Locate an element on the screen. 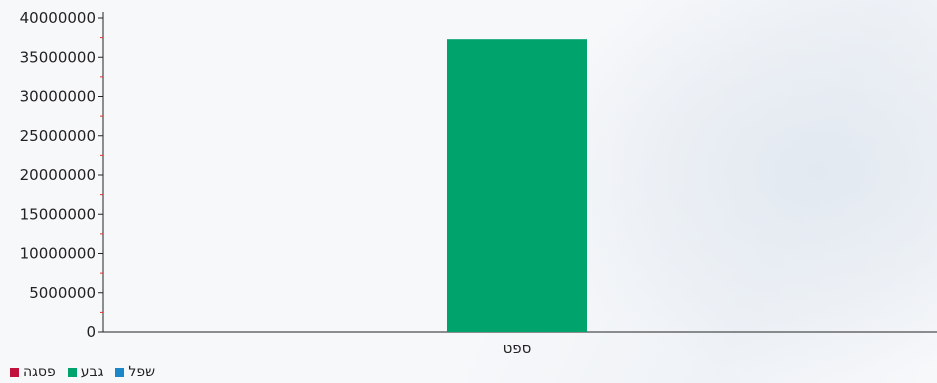  legend-item-low: שפל is located at coordinates (135, 372).